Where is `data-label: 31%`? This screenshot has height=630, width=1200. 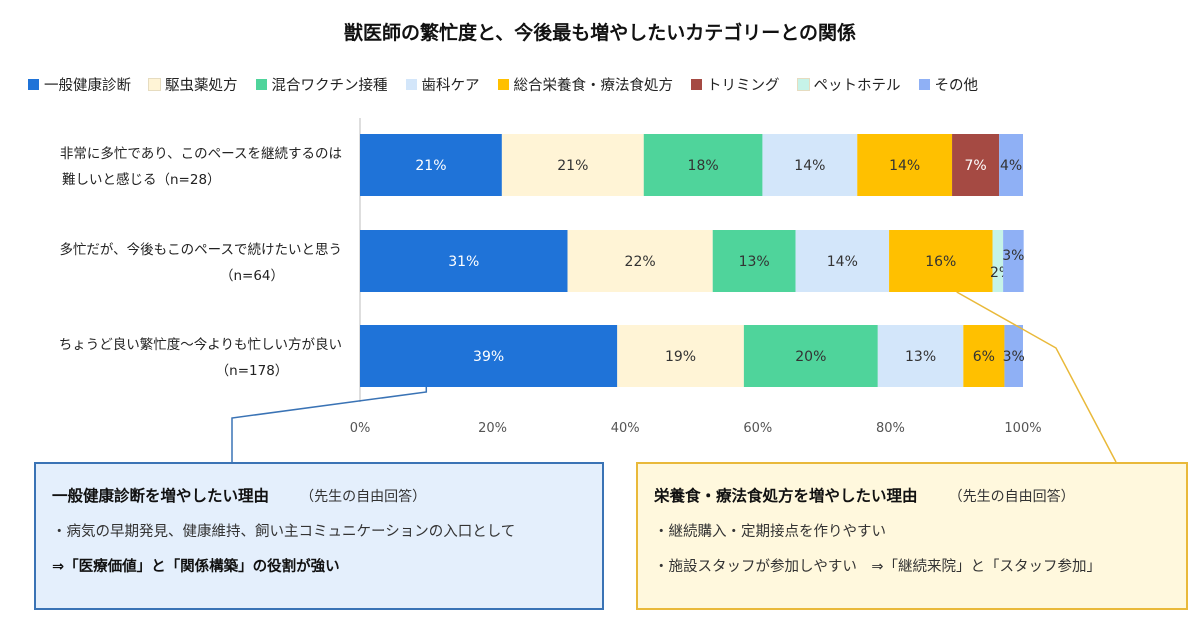 data-label: 31% is located at coordinates (463, 262).